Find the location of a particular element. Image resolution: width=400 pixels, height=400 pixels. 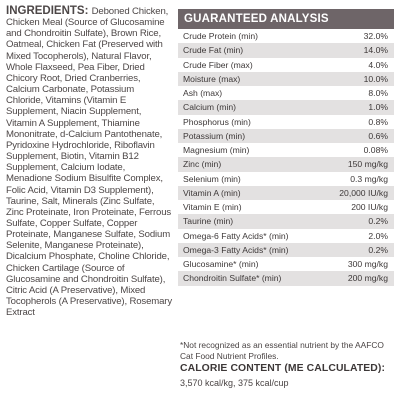

analysis-row: Crude Fat (min) 14.0% is located at coordinates (286, 50).